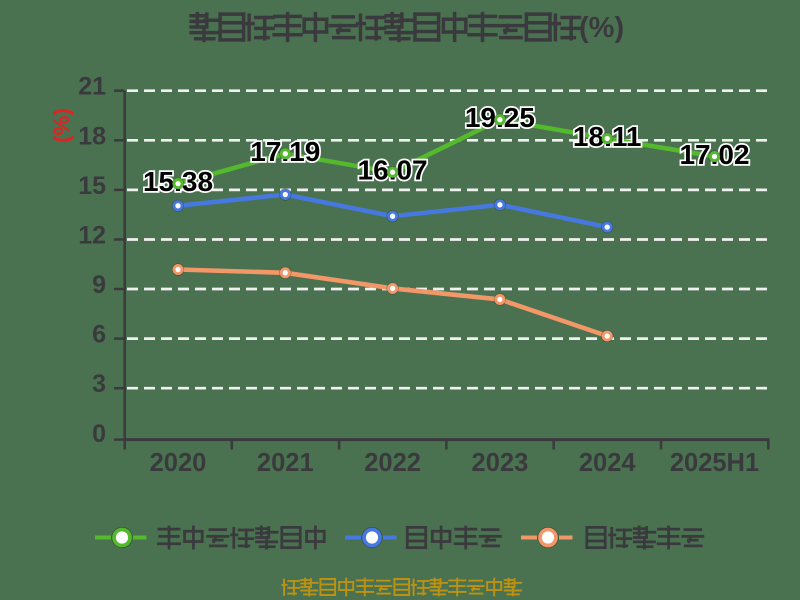  I want to click on svg-text: 2025H1, so click(714, 463).